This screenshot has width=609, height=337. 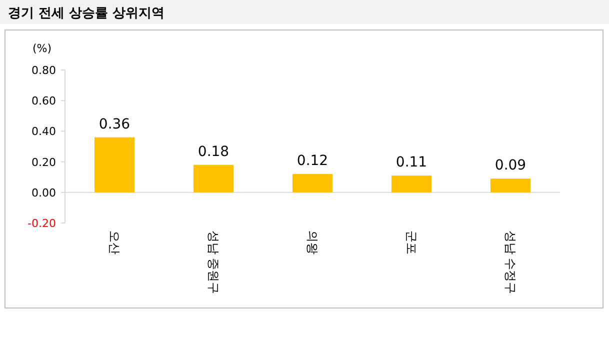 What do you see at coordinates (411, 242) in the screenshot?
I see `x-tick-label: 군포` at bounding box center [411, 242].